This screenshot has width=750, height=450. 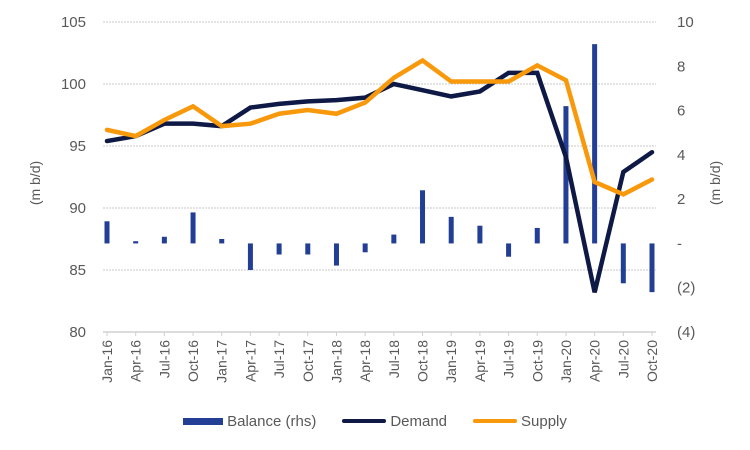 I want to click on legend-swatch-demand, so click(x=364, y=421).